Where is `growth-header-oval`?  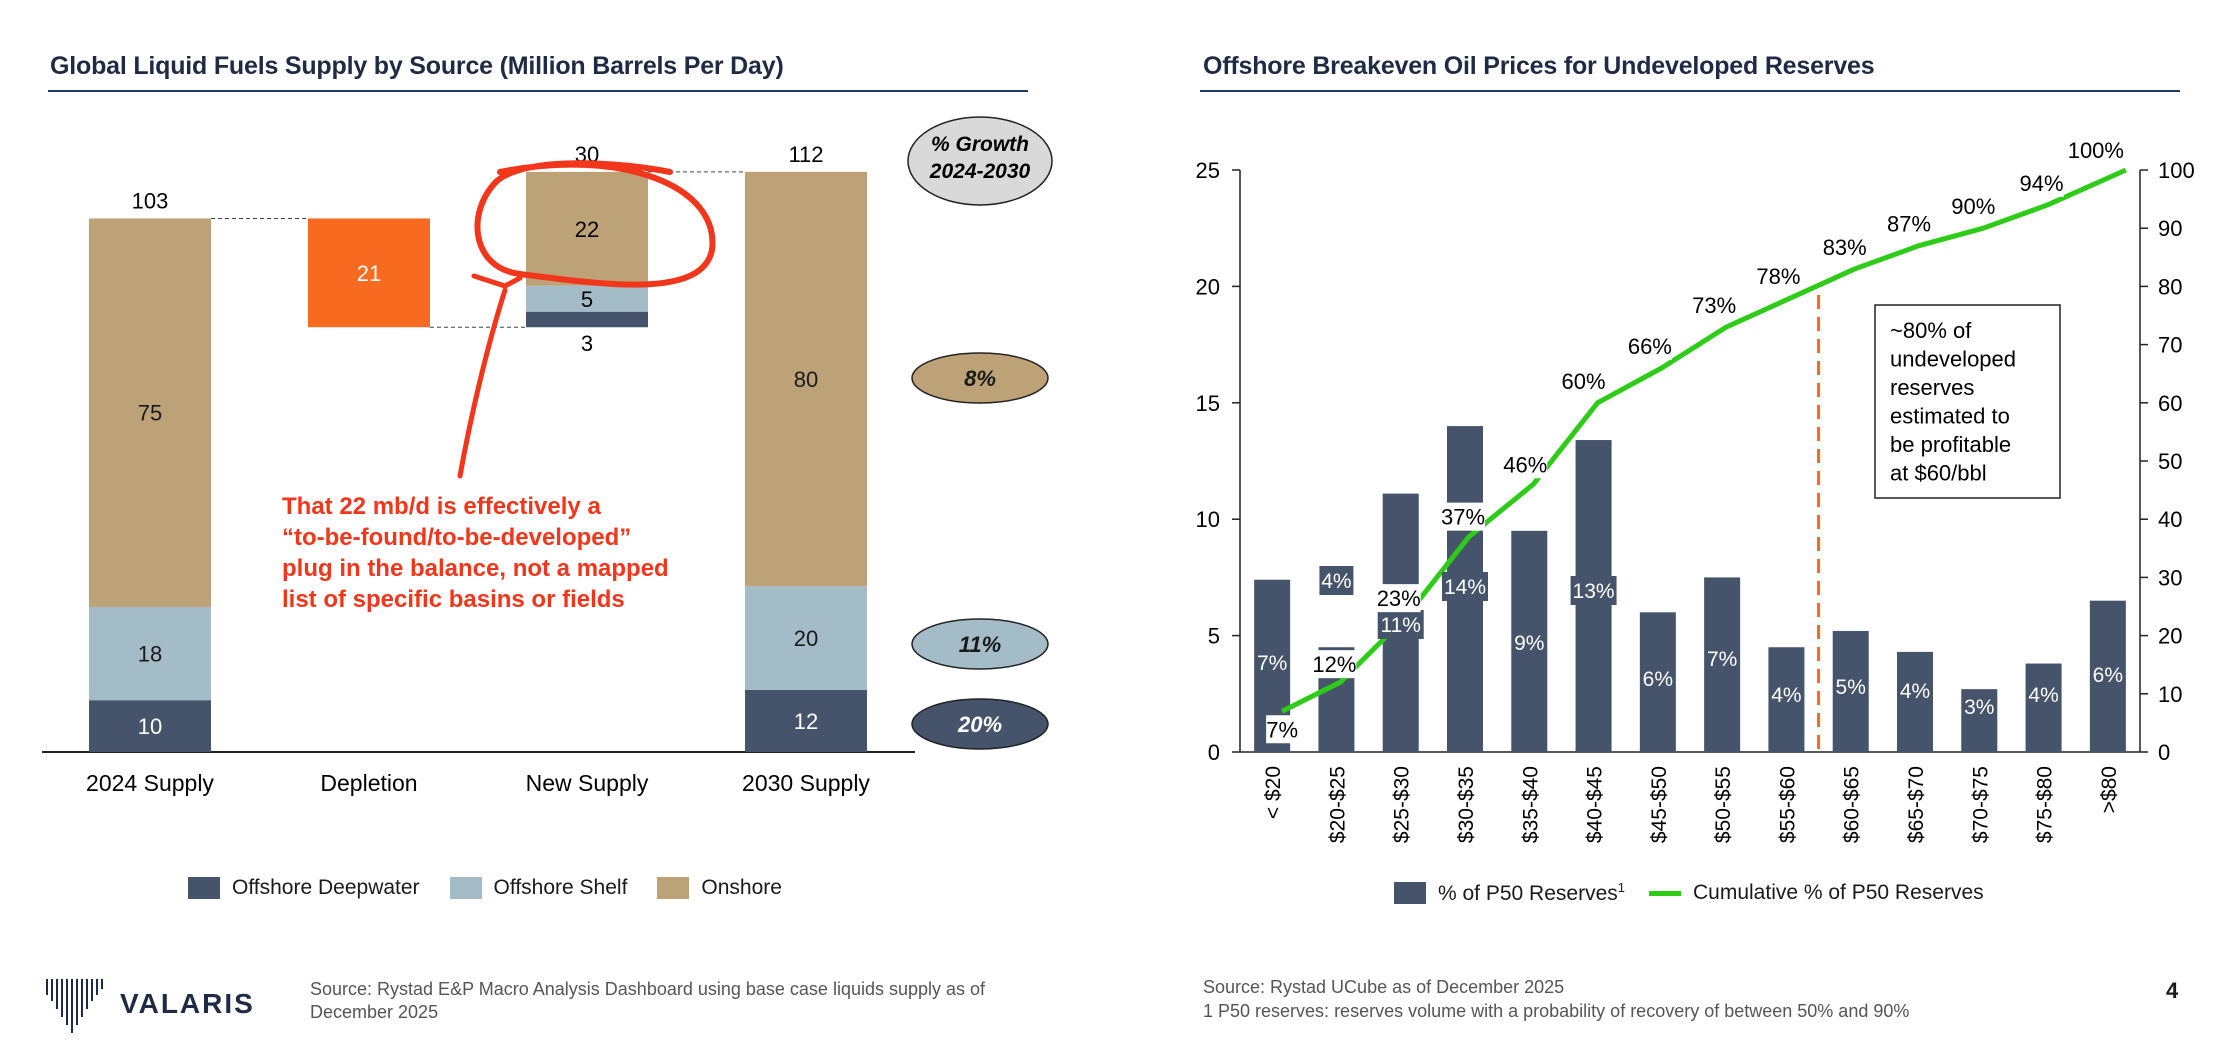
growth-header-oval is located at coordinates (980, 161).